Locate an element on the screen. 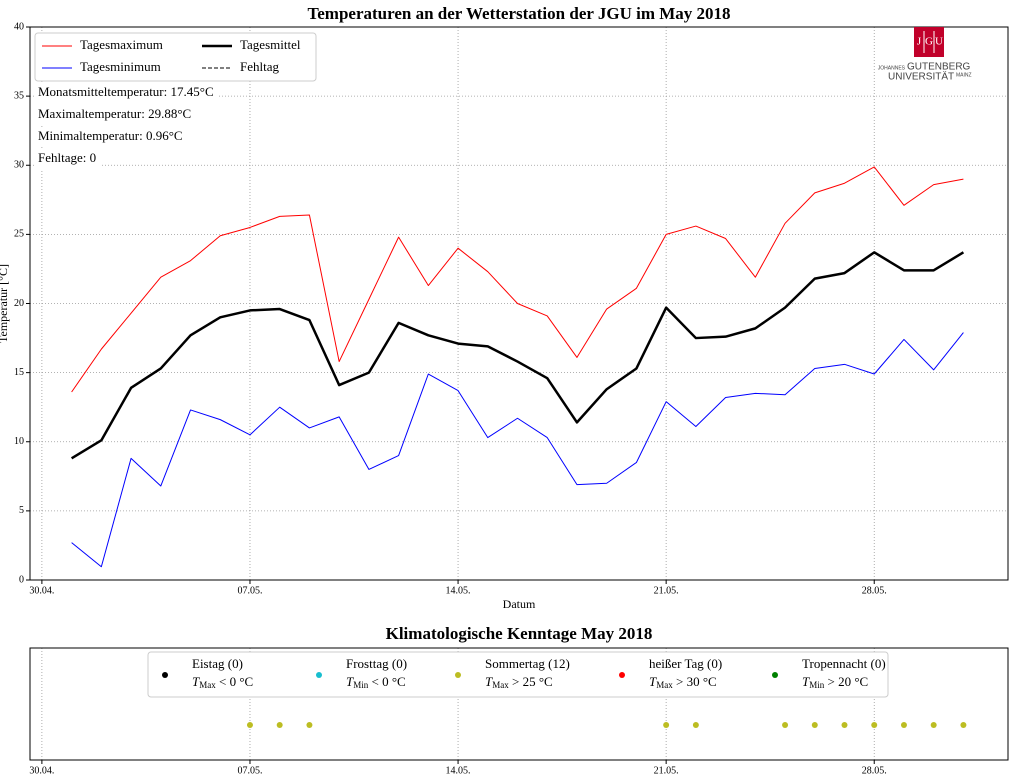 This screenshot has height=780, width=1024. legend-label: Eistag (0) is located at coordinates (217, 663).